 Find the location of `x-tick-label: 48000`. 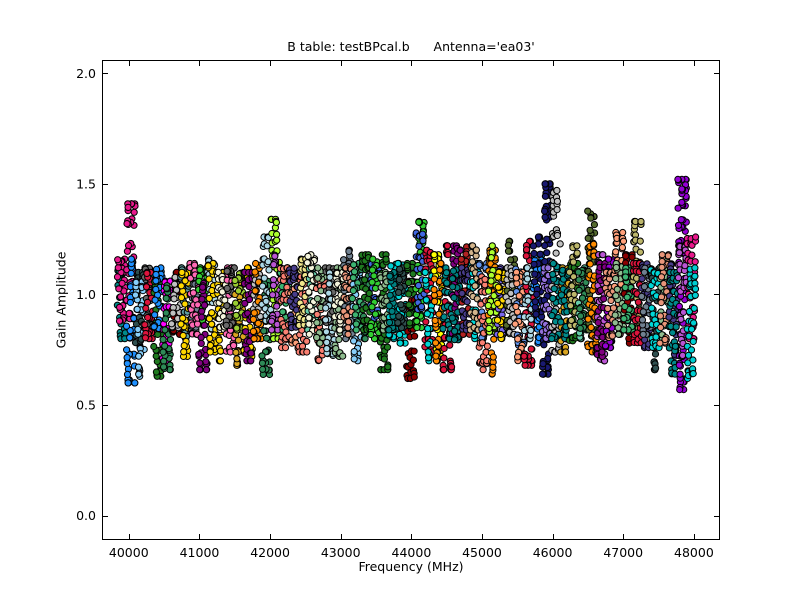

x-tick-label: 48000 is located at coordinates (694, 552).